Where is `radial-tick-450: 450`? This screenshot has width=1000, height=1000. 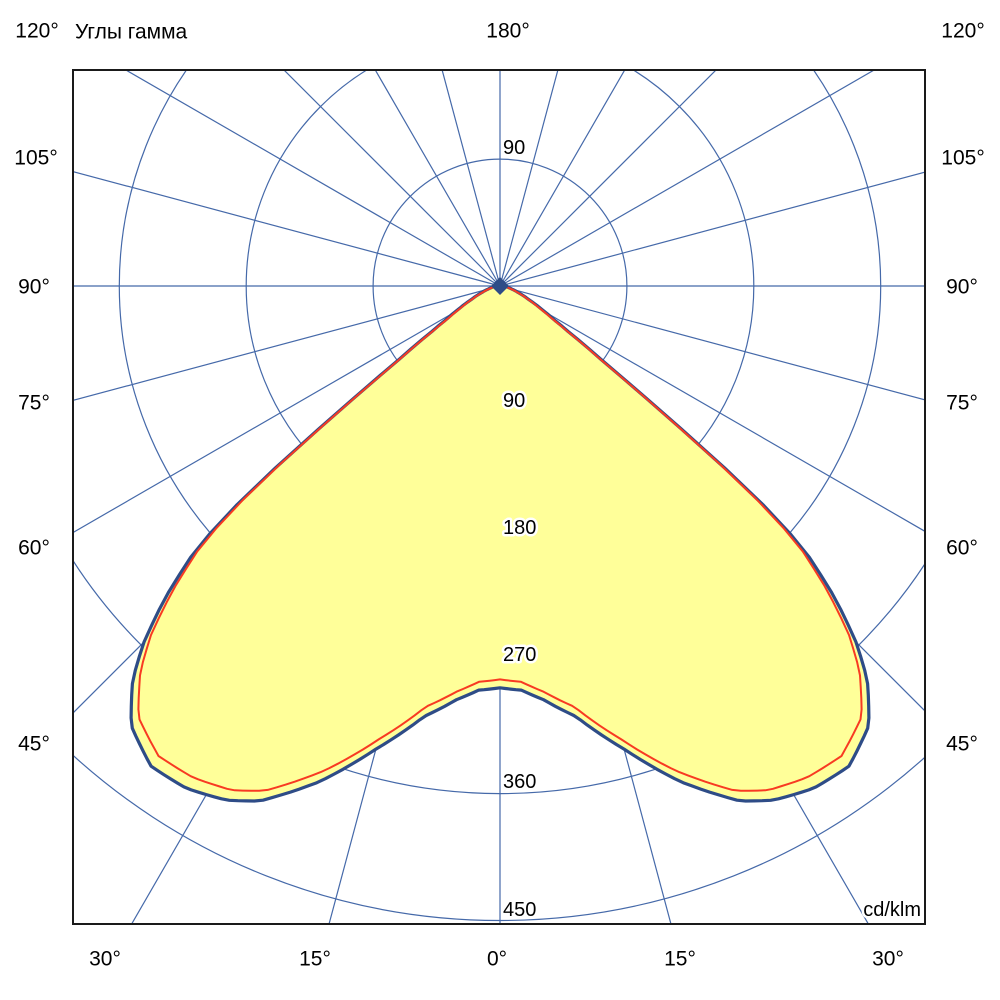
radial-tick-450: 450 is located at coordinates (519, 910).